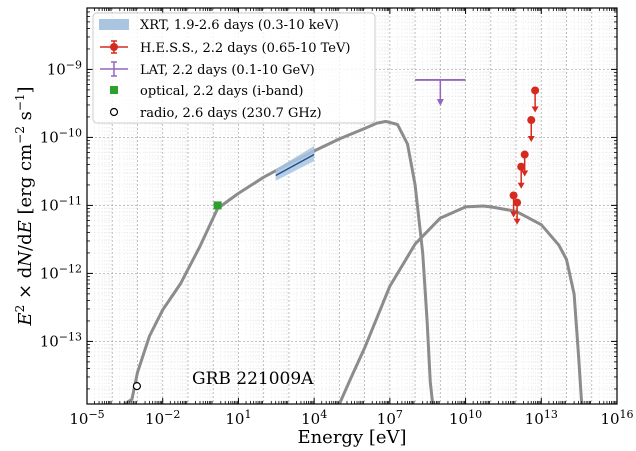 This screenshot has width=636, height=451. What do you see at coordinates (162, 418) in the screenshot?
I see `x-tick-label: 10⁻²` at bounding box center [162, 418].